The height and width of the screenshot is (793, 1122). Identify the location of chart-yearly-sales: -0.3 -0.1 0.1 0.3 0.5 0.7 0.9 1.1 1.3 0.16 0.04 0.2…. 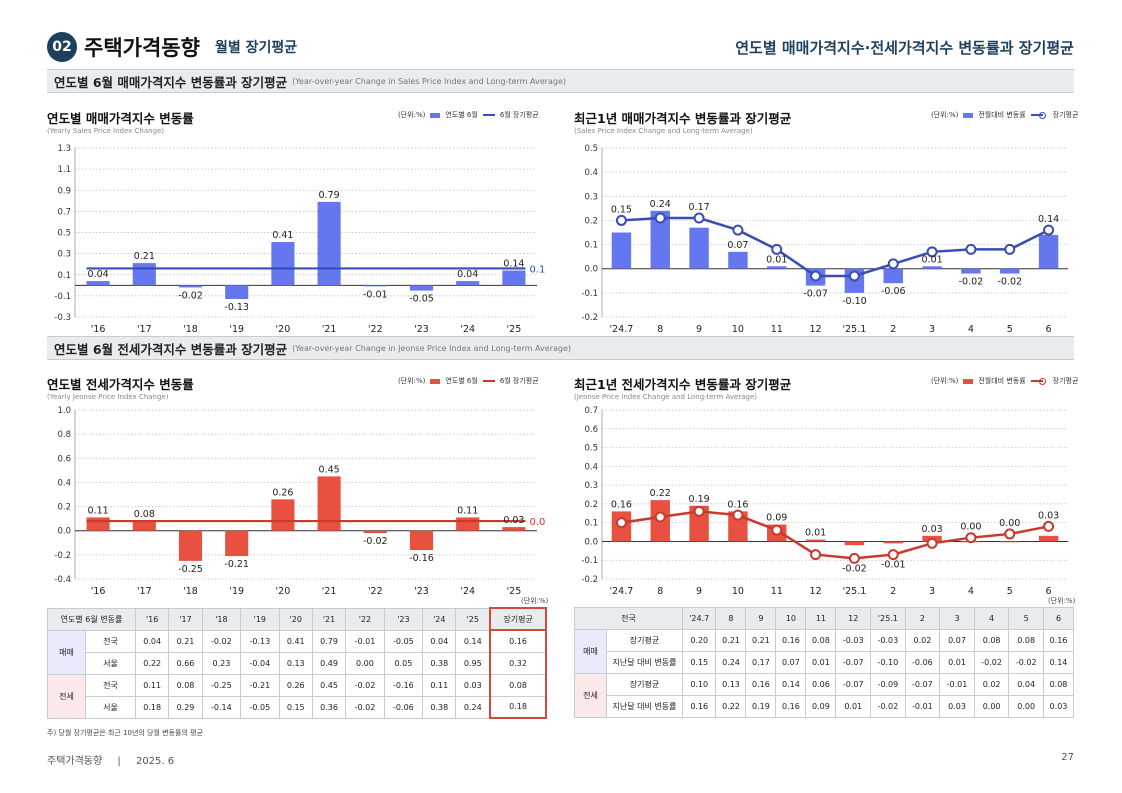
(299, 239).